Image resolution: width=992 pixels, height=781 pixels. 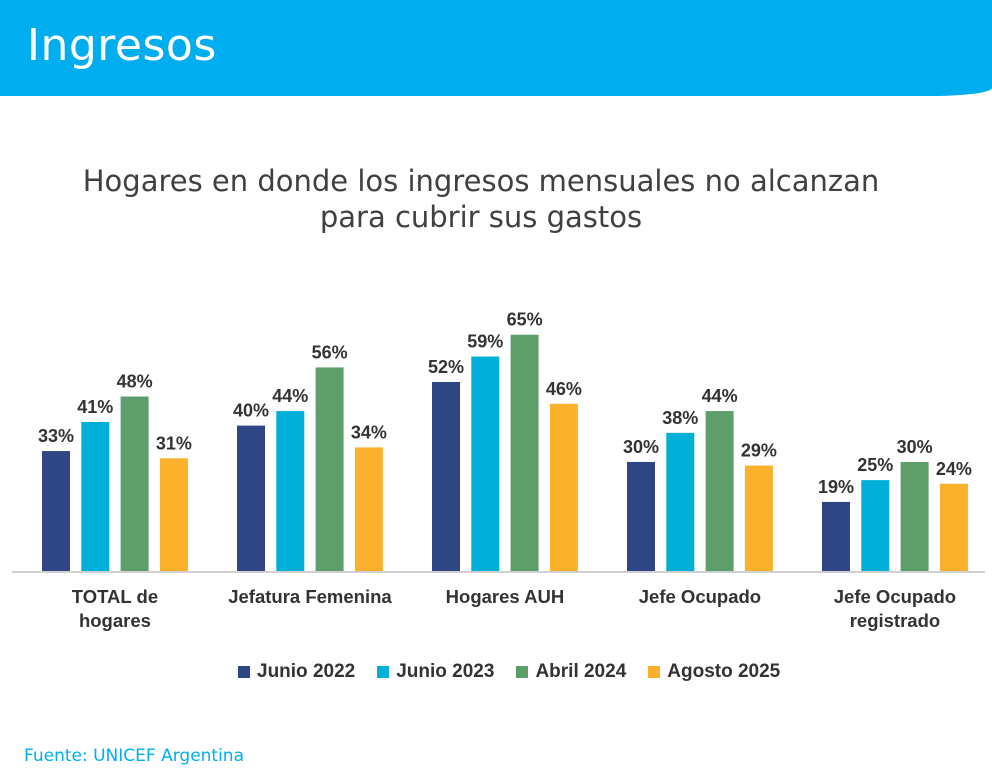 I want to click on data-label: 33%, so click(x=56, y=436).